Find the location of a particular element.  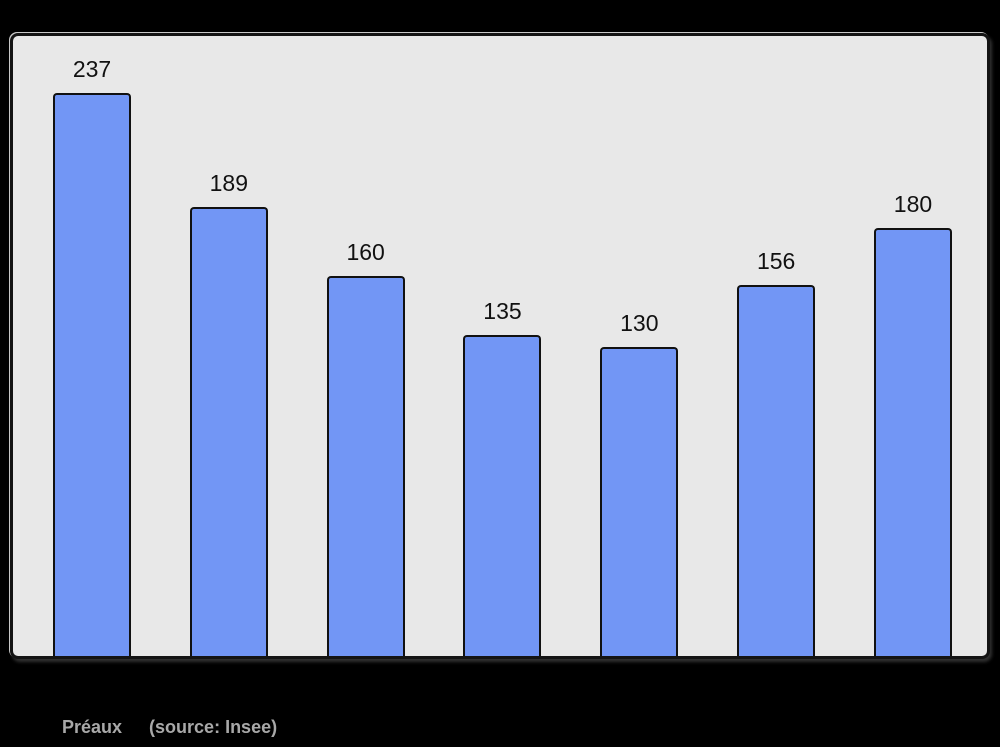

bar-column: 160 is located at coordinates (365, 346).